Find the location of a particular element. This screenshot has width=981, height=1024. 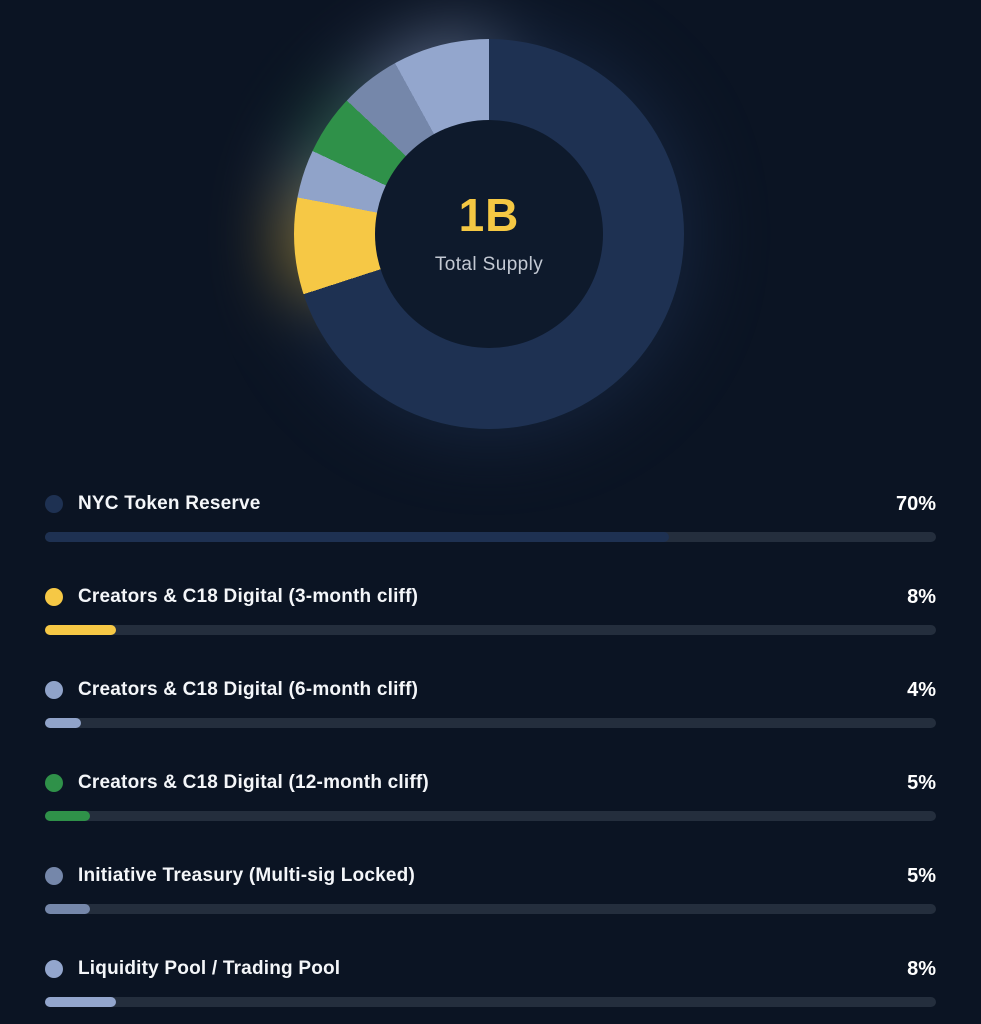

donut-center: 1B Total Supply is located at coordinates (489, 234).